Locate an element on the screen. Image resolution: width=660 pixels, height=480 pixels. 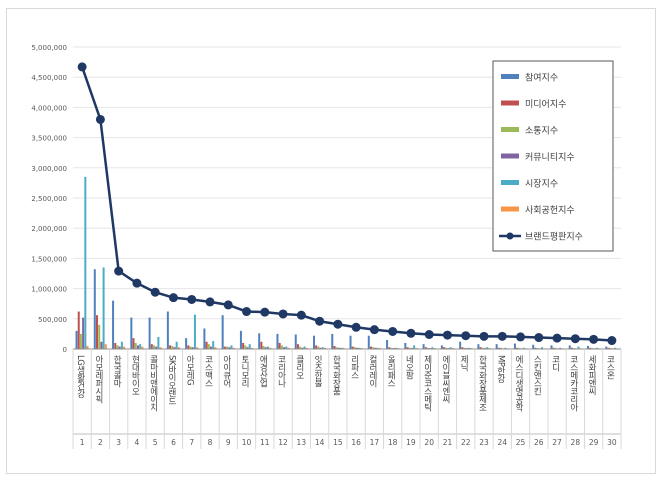
rank-label: 10 is located at coordinates (247, 442).